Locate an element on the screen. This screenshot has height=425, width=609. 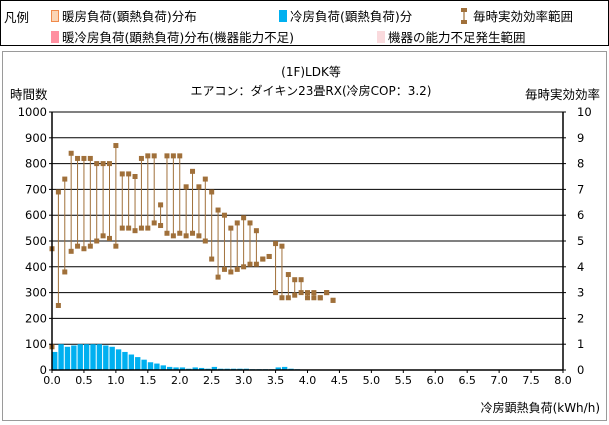
y2-tick-label: 8 is located at coordinates (580, 164).